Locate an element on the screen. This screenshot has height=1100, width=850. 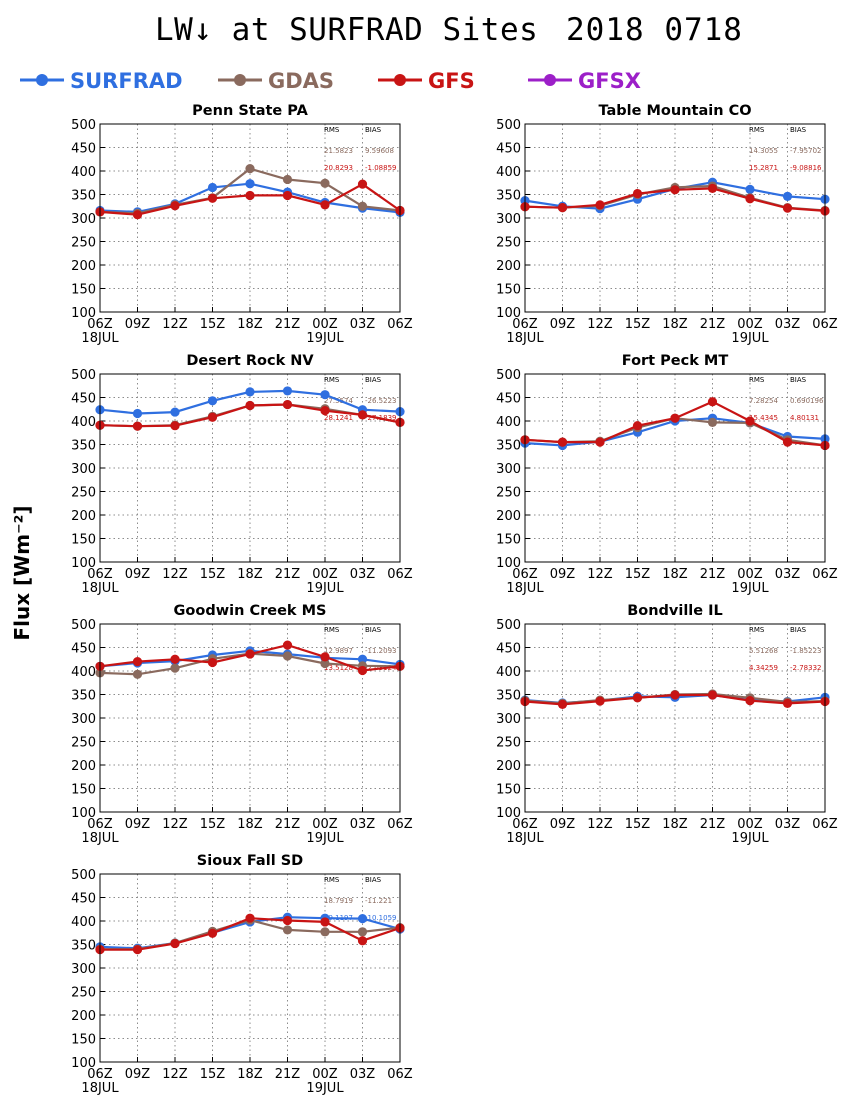
stats-bias-value: -1.08859 is located at coordinates (380, 168).